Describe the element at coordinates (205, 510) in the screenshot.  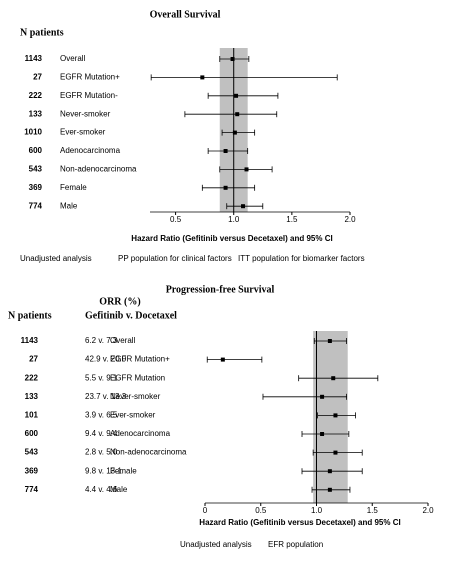
I see `x-tick-label: 0` at that location.